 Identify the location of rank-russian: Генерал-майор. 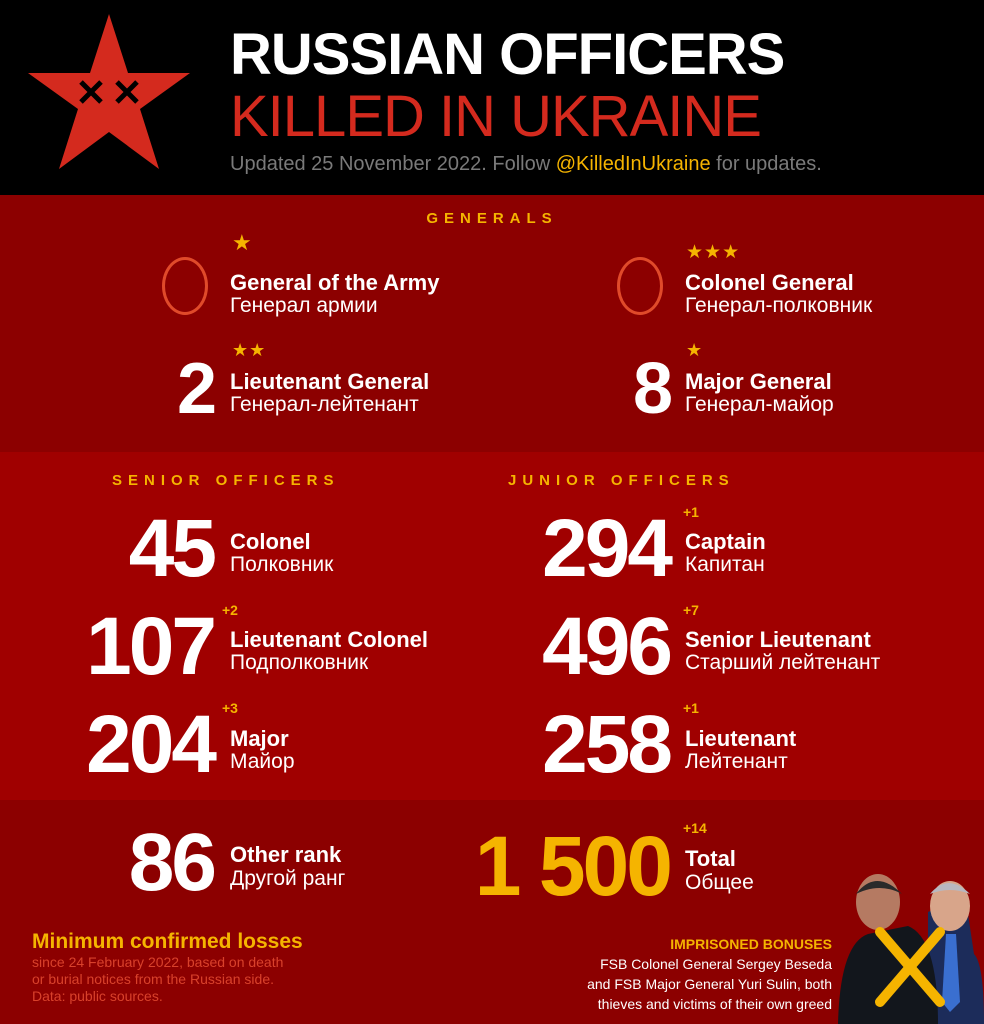
(759, 404).